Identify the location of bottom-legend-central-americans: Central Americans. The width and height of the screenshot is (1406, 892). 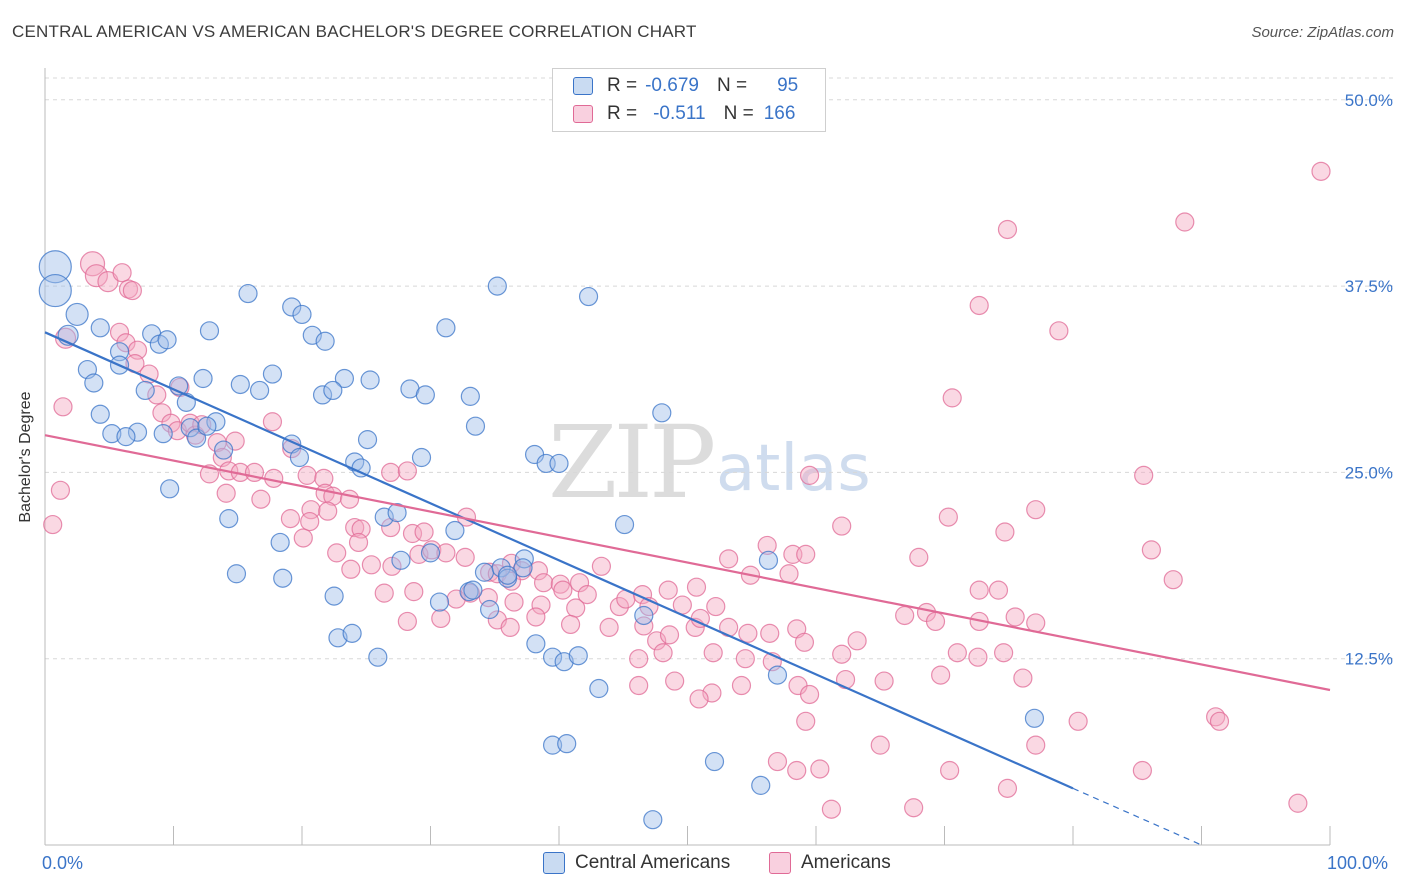
(636, 863).